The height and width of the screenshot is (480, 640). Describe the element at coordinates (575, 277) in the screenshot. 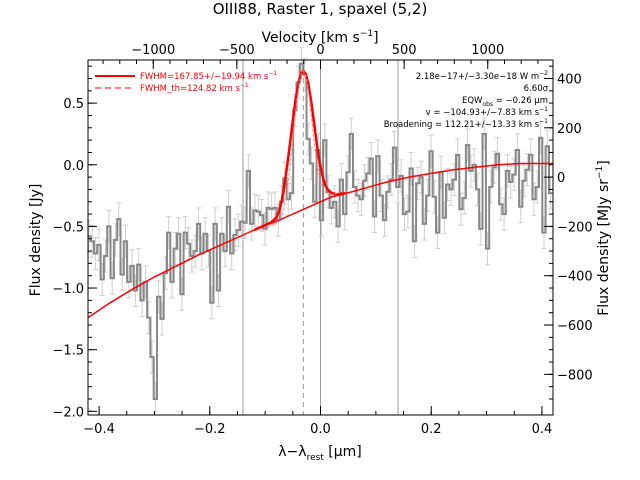

I see `right-tick-label: −400` at that location.